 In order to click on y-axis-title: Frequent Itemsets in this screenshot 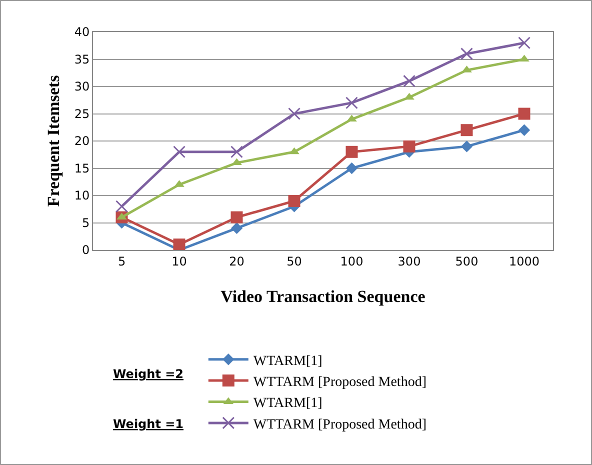, I will do `click(53, 140)`.